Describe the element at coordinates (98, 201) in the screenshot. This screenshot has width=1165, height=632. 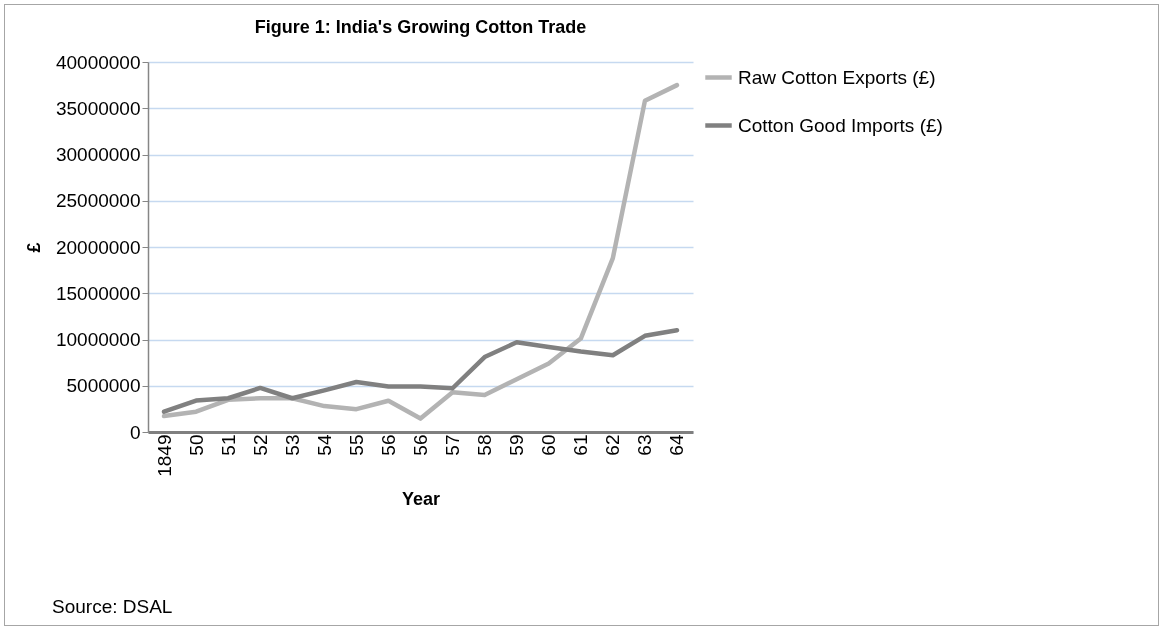
I see `y-tick-label: 25000000` at that location.